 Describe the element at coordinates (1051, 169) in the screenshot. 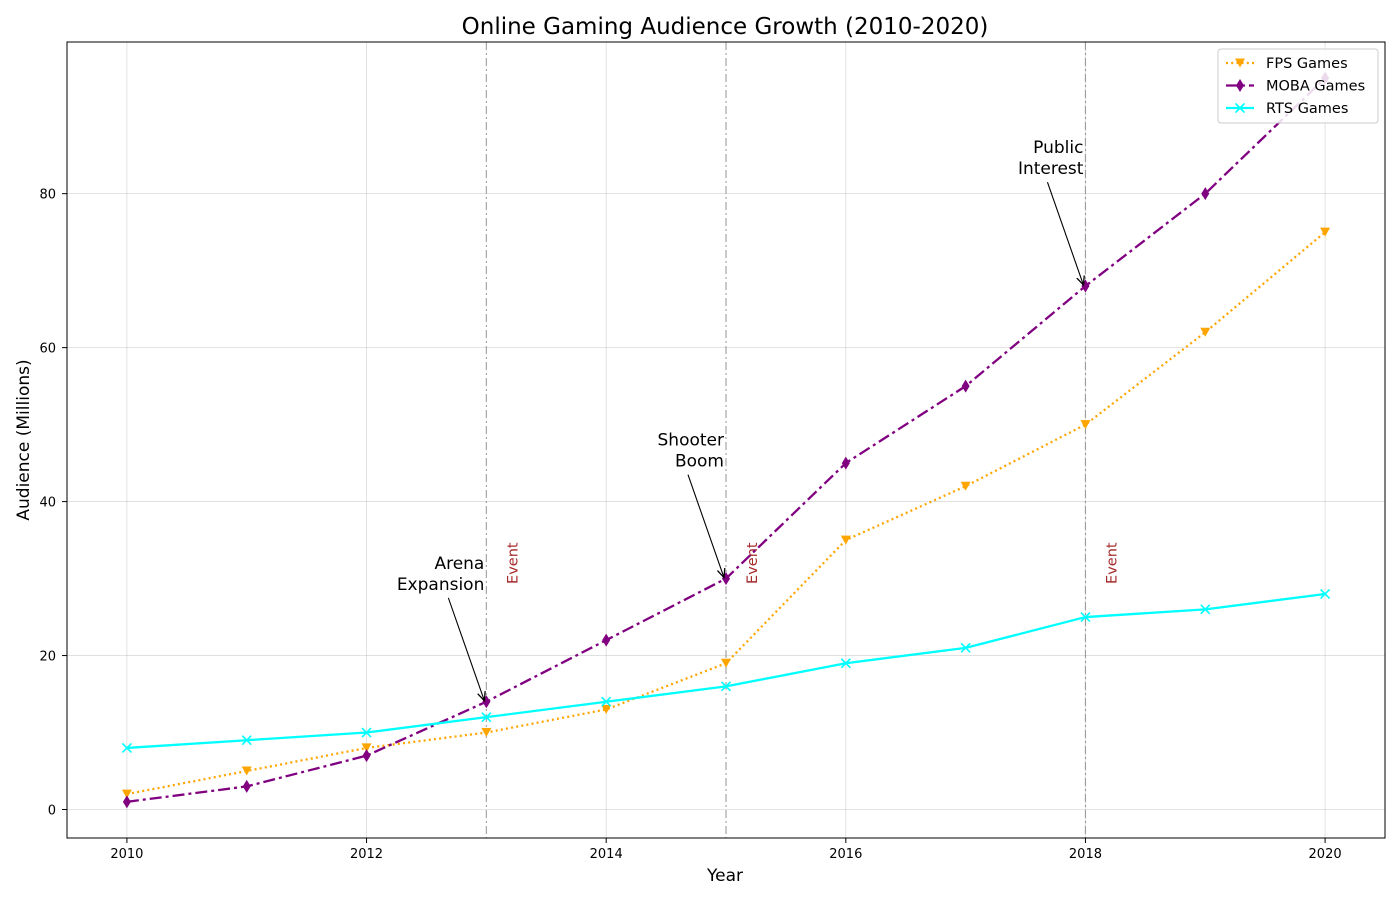

I see `annotation-line: Interest` at that location.